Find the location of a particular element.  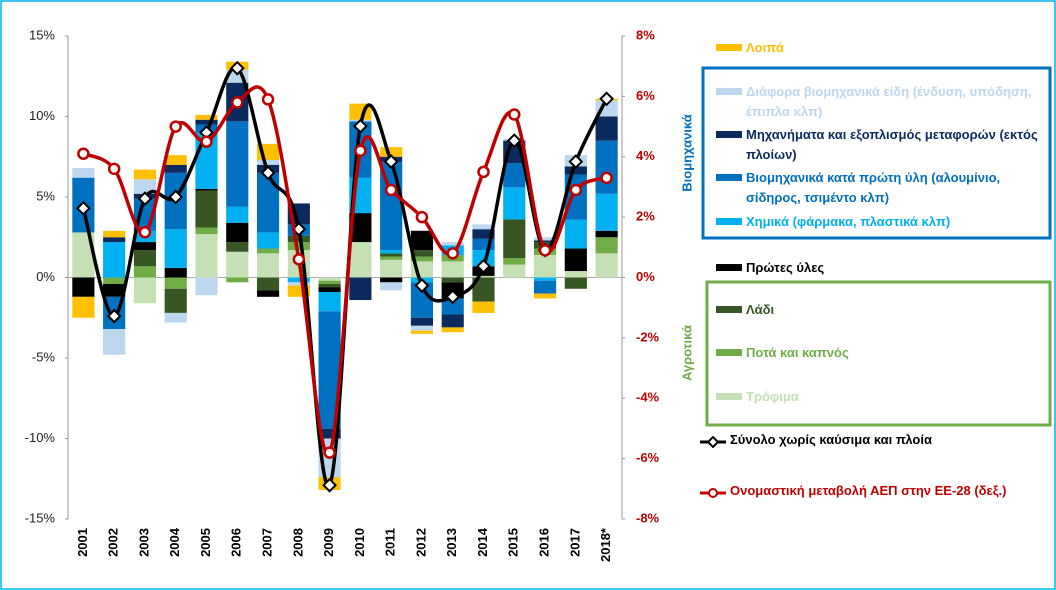

legend-item: Λάδι is located at coordinates (881, 310).